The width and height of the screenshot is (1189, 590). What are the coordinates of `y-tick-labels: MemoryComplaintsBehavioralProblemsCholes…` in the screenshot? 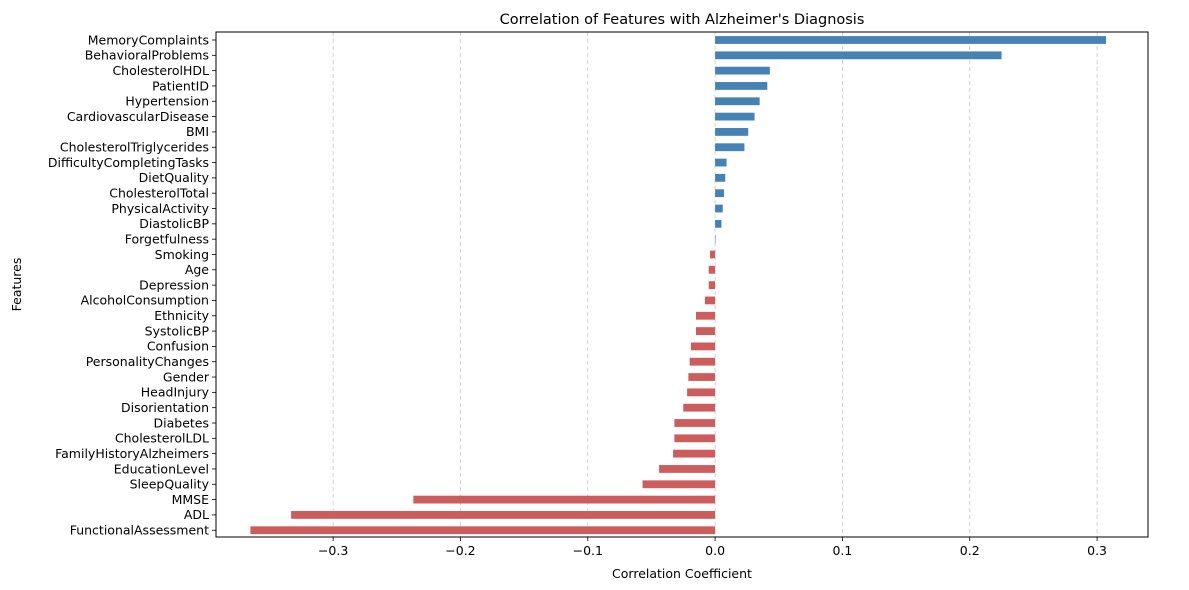 It's located at (132, 285).